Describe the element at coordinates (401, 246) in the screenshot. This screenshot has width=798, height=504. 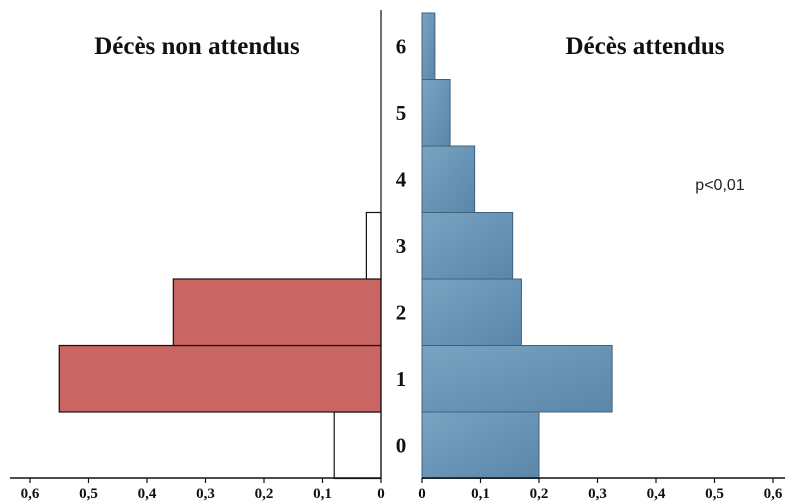
I see `category-label: 3` at that location.